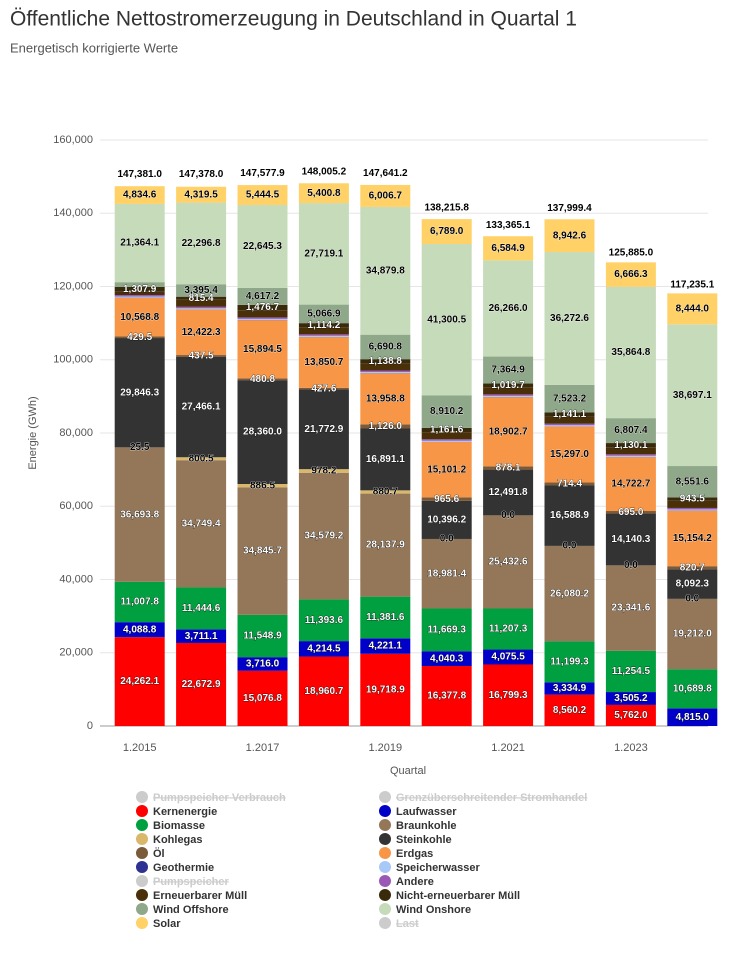 The height and width of the screenshot is (953, 732). Describe the element at coordinates (630, 512) in the screenshot. I see `value-label: 695.0` at that location.